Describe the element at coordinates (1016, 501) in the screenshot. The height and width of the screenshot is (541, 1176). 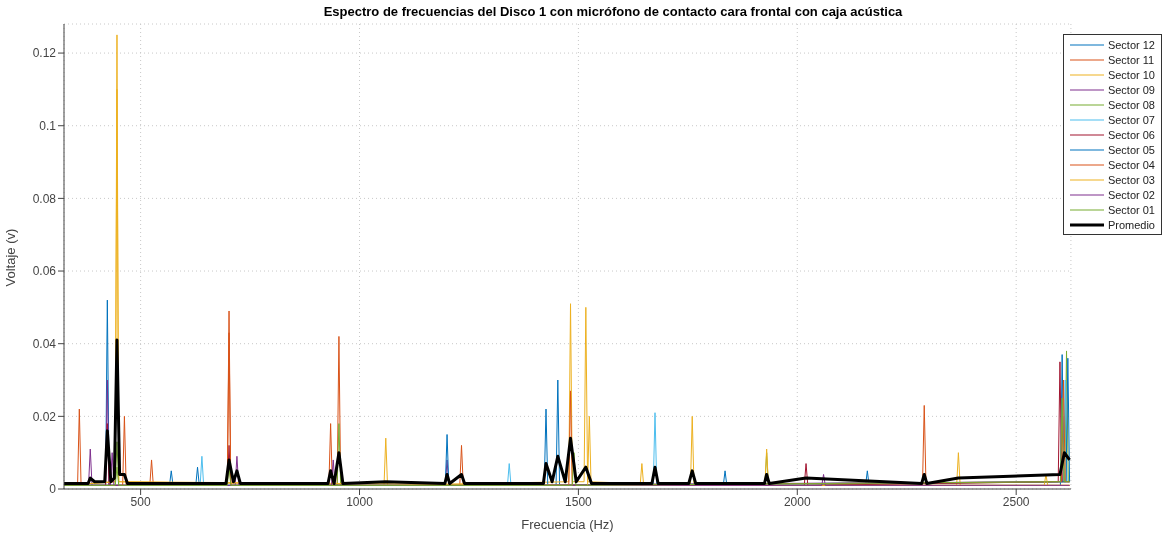
I see `x-tick-label: 2500` at that location.